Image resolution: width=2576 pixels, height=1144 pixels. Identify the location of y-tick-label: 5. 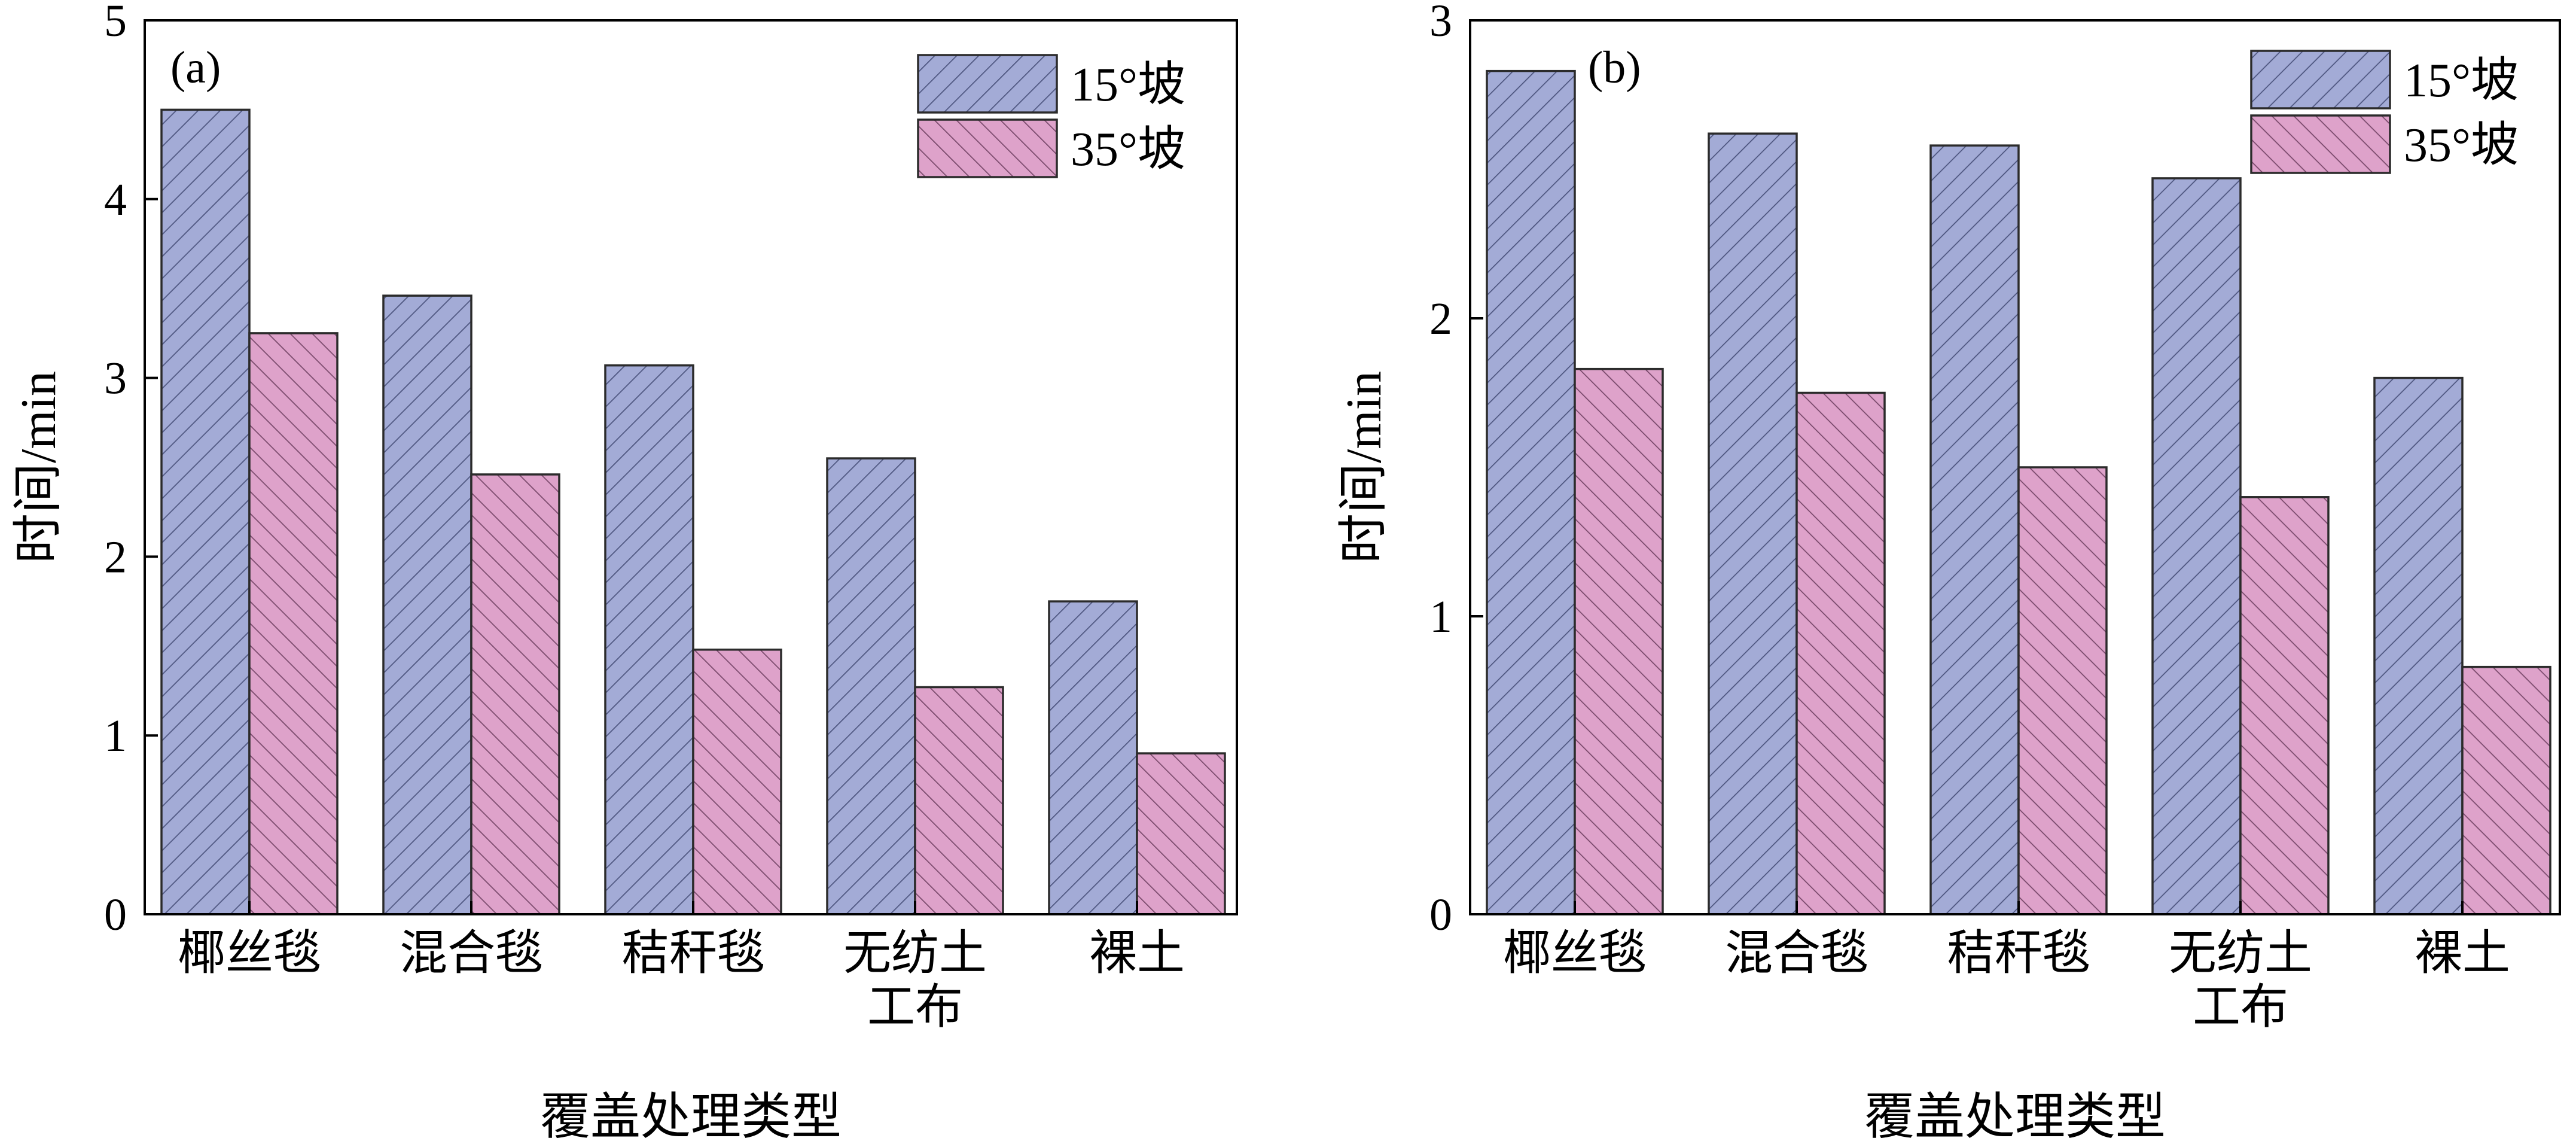
(116, 23).